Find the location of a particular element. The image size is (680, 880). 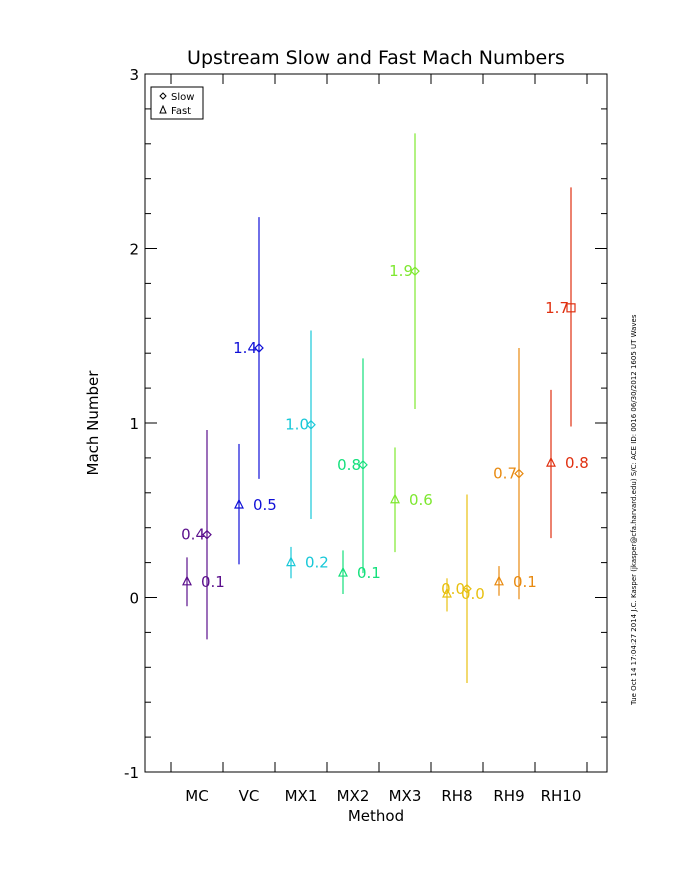

x-tick-label: RH10 is located at coordinates (561, 796).